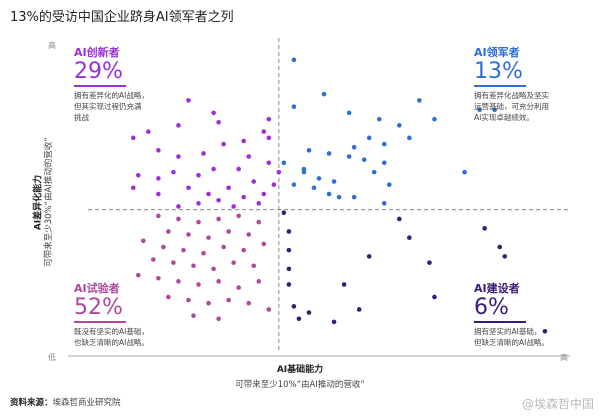  Describe the element at coordinates (557, 404) in the screenshot. I see `watermark: @埃森哲中国` at that location.